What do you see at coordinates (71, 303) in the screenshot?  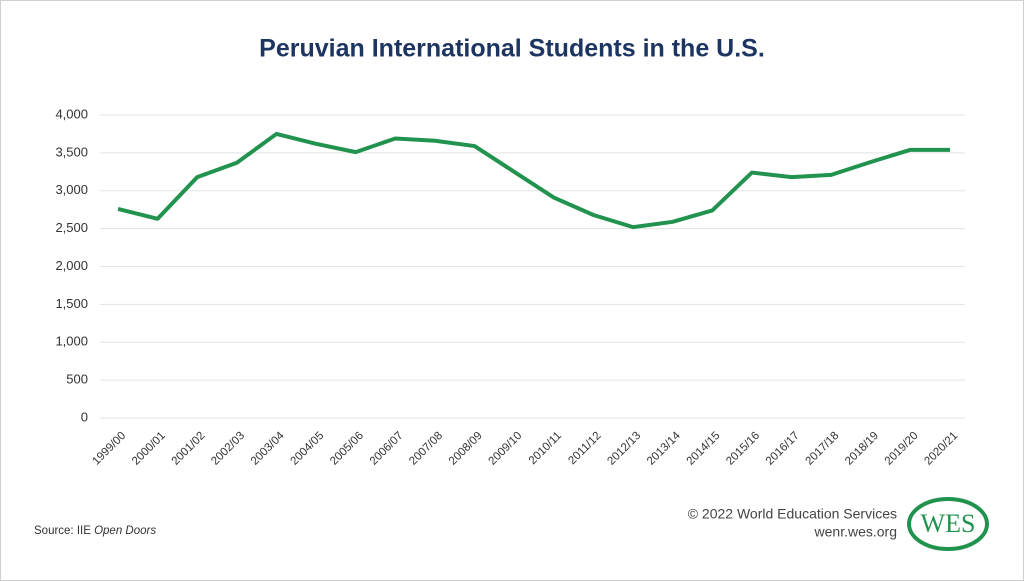 I see `y-tick-label: 1,500` at bounding box center [71, 303].